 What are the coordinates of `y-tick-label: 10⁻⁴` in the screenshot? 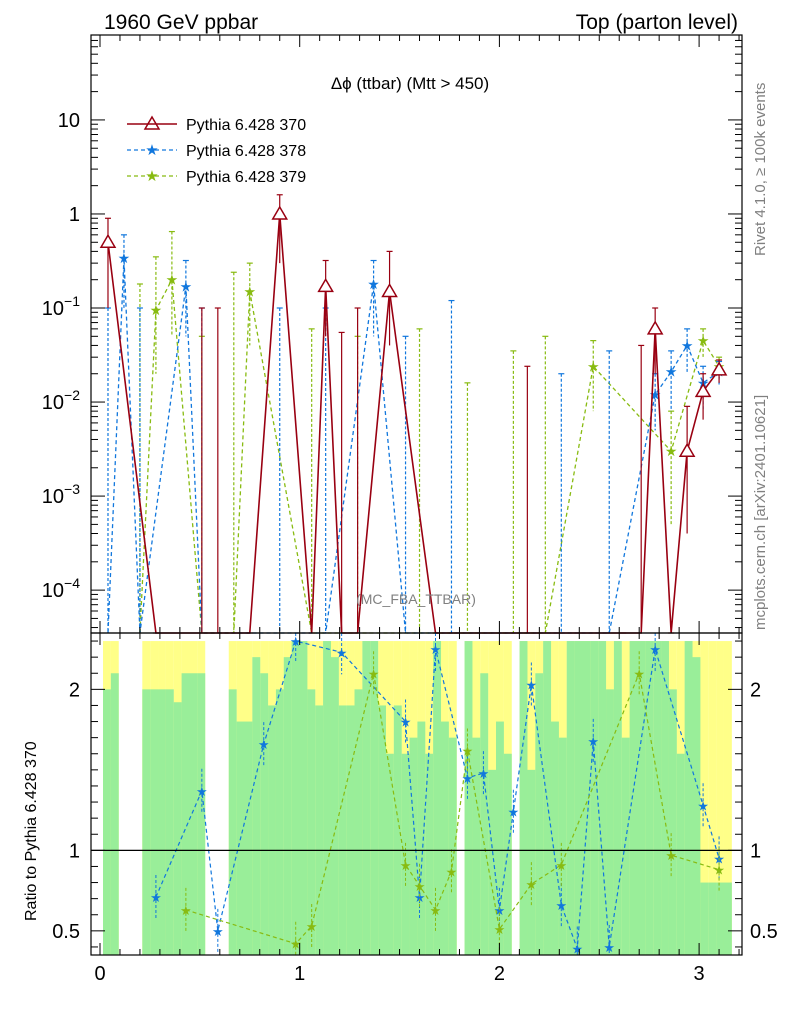 It's located at (61, 588).